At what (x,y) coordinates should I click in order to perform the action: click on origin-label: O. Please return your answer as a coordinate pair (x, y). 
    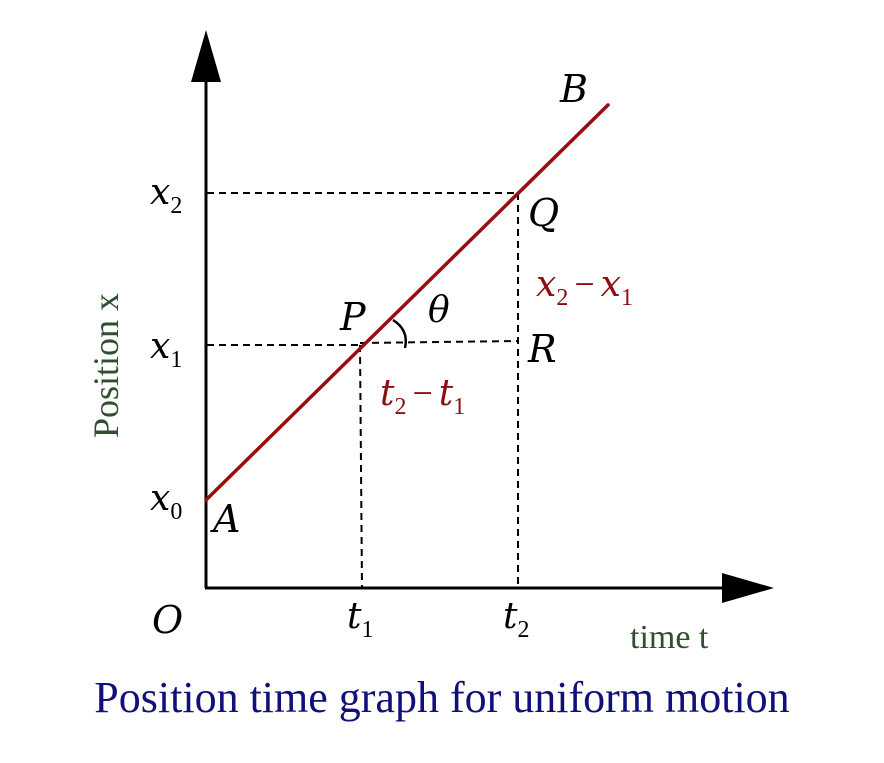
    Looking at the image, I should click on (167, 620).